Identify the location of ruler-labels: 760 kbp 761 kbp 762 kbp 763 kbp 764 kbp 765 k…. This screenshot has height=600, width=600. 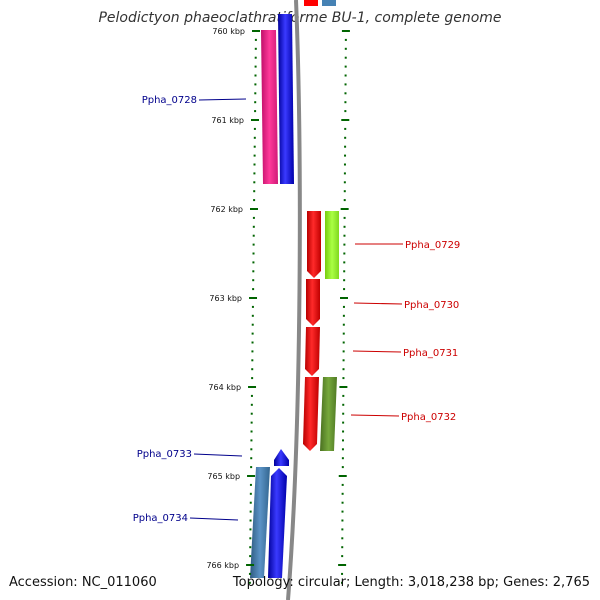
(225, 298).